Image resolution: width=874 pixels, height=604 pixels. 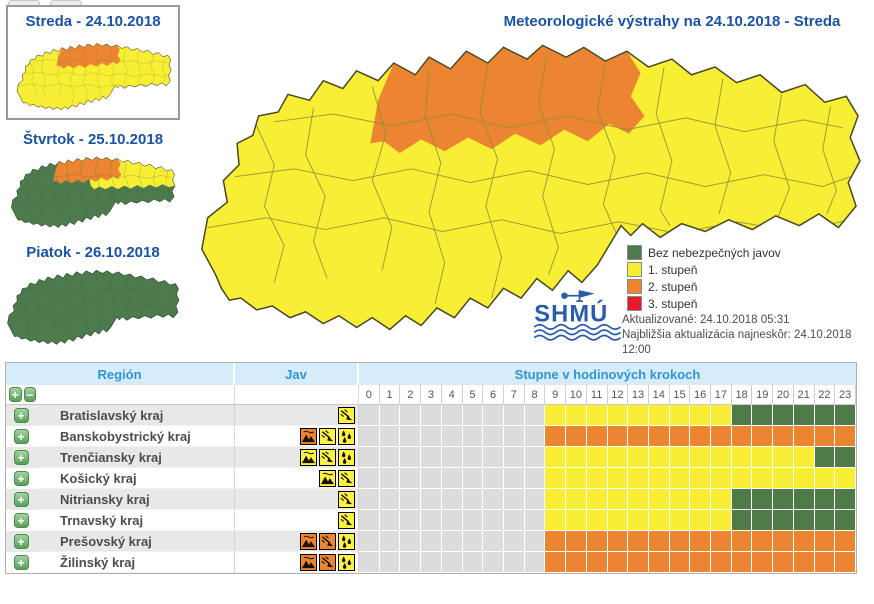 What do you see at coordinates (742, 394) in the screenshot?
I see `hour-header-cell: 18` at bounding box center [742, 394].